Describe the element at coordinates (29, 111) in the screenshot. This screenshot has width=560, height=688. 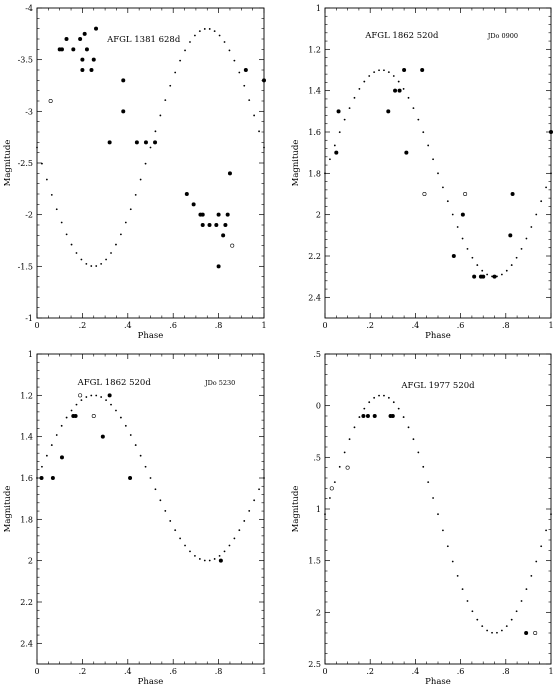
I see `y-tick-label: -3` at that location.